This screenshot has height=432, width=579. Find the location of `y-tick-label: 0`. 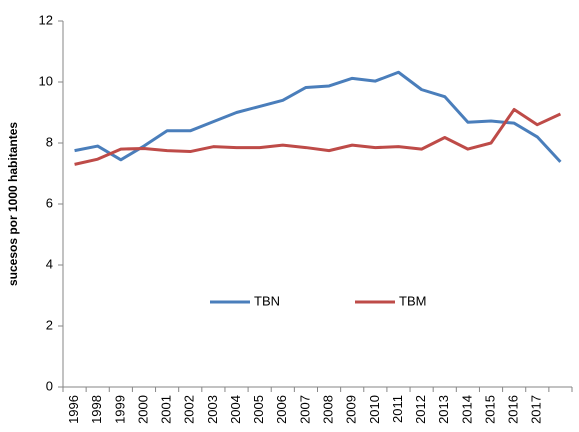

y-tick-label: 0 is located at coordinates (49, 385).